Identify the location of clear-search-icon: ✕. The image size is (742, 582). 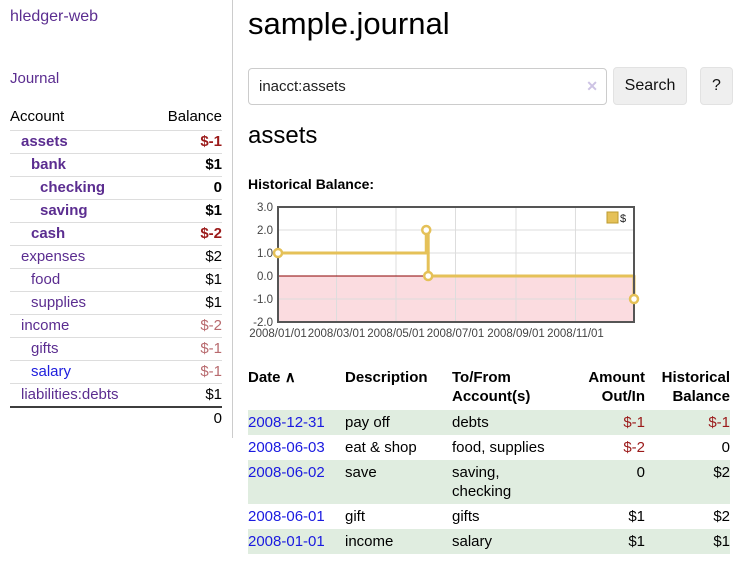
(592, 85).